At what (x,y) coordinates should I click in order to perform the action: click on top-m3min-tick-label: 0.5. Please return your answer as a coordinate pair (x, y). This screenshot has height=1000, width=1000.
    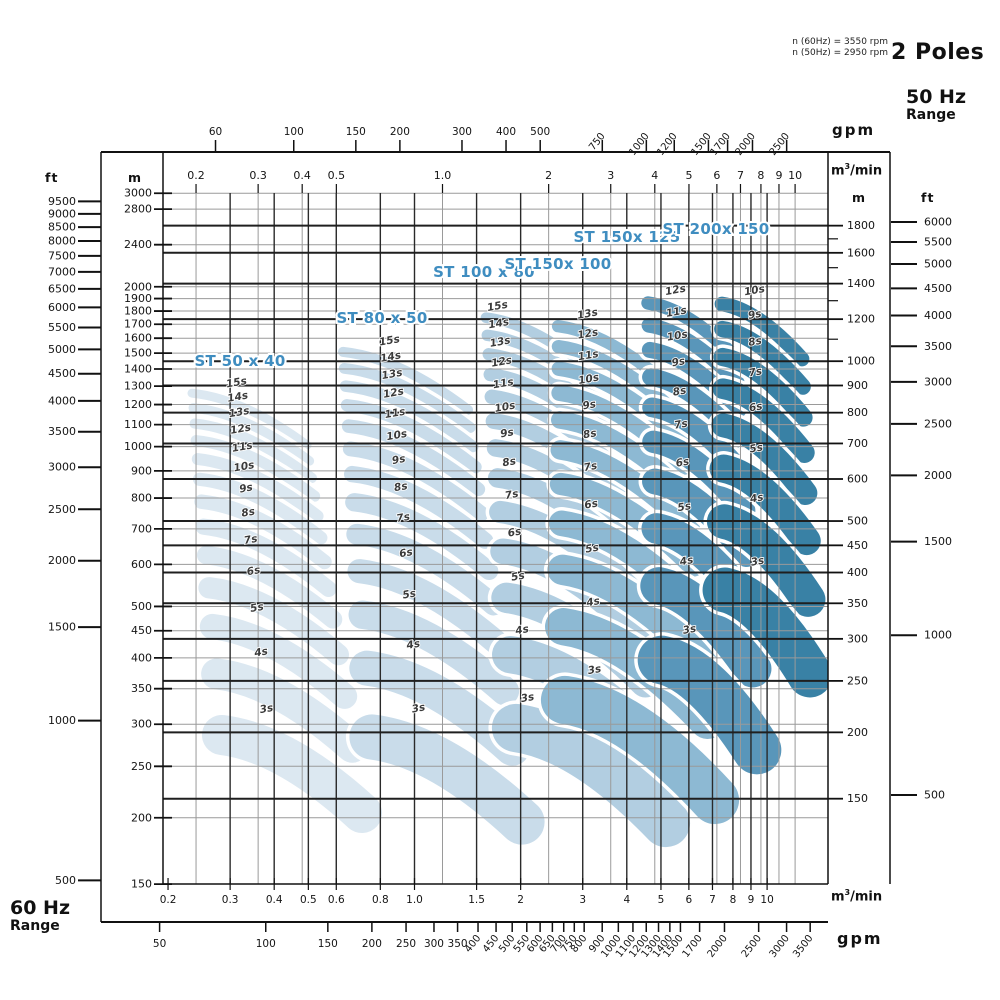
    Looking at the image, I should click on (337, 175).